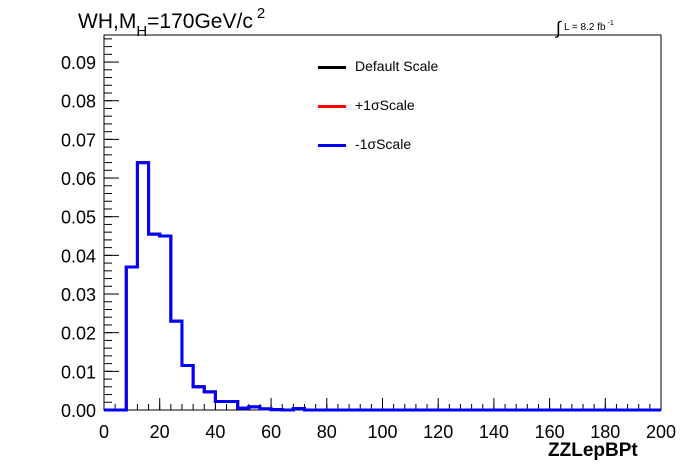 The height and width of the screenshot is (472, 696). What do you see at coordinates (327, 432) in the screenshot?
I see `x-tick-label: 80` at bounding box center [327, 432].